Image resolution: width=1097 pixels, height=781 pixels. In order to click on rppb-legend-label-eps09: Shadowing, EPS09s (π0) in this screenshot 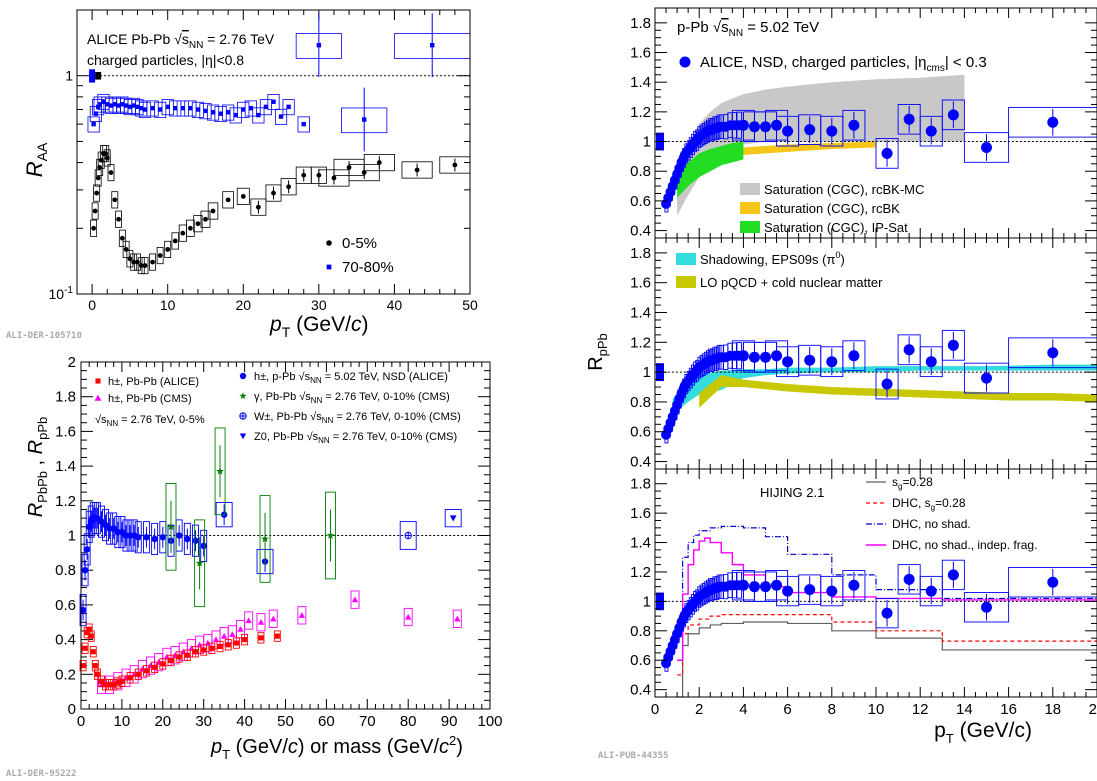, I will do `click(772, 258)`.